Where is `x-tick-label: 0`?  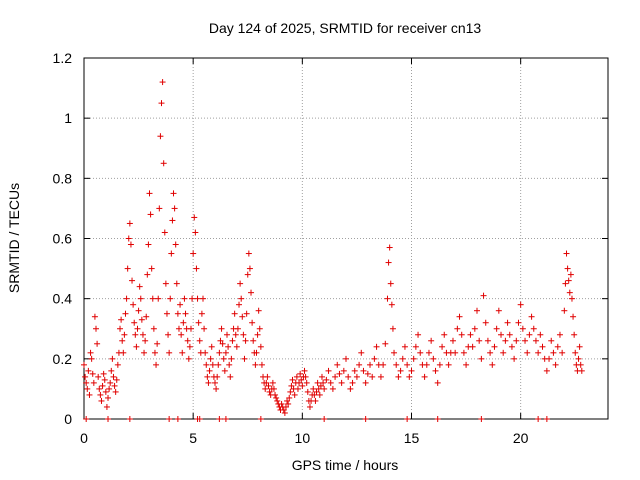 x-tick-label: 0 is located at coordinates (84, 438).